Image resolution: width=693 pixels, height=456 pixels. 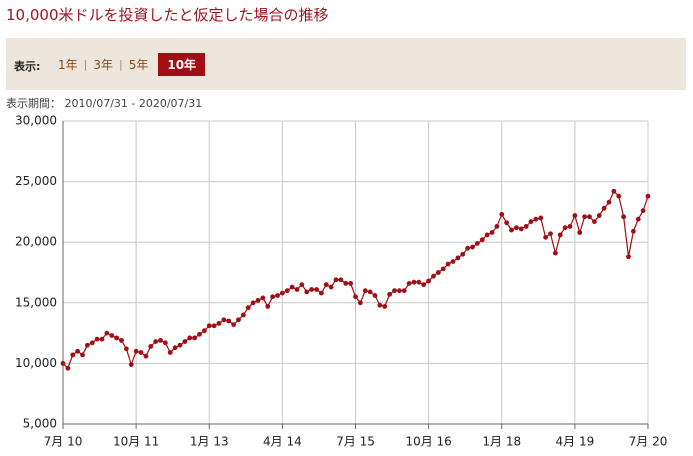 I want to click on x-tick-label: 7月 10, so click(x=63, y=442).